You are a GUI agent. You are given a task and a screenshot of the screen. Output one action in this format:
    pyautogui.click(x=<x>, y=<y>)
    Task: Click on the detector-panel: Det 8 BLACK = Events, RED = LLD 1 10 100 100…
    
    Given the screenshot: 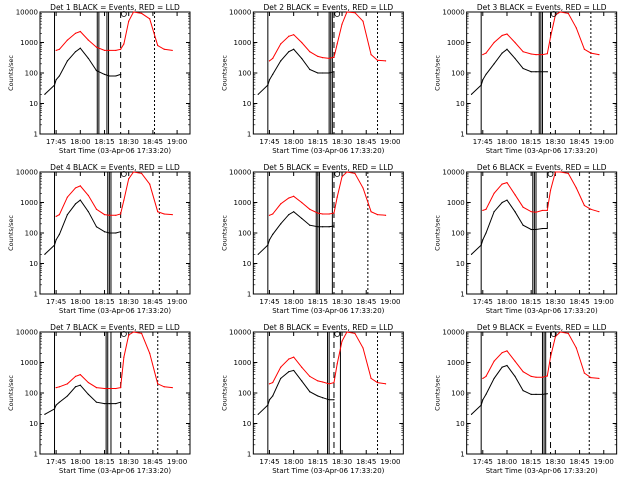 What is the action you would take?
    pyautogui.click(x=312, y=399)
    